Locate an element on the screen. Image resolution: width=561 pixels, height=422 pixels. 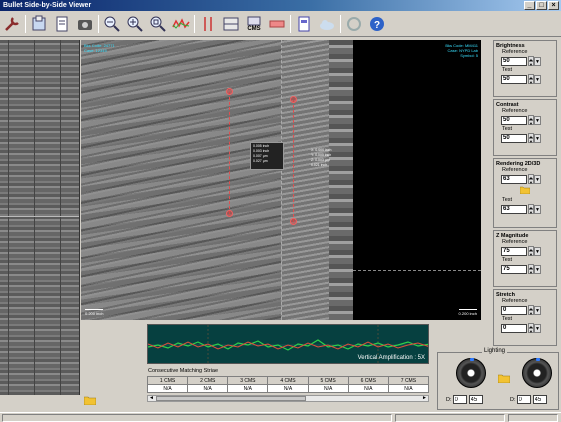
zoom-fit-icon is located at coordinates (158, 24).